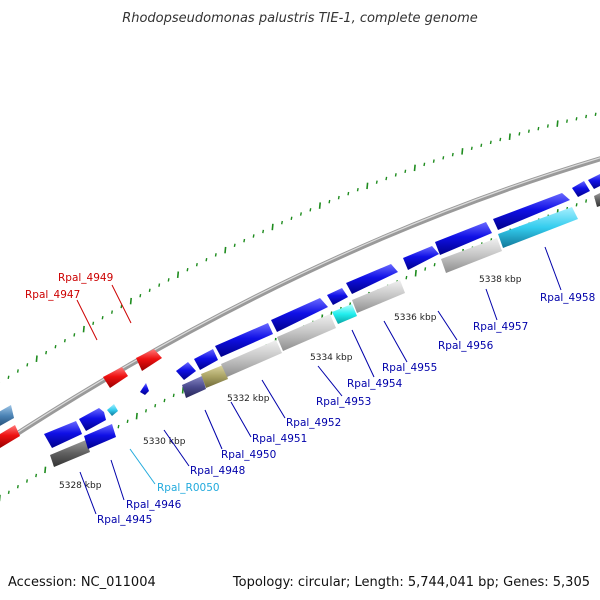 The width and height of the screenshot is (600, 600). I want to click on gene-label-rpal-4958: Rpal_4958, so click(567, 298).